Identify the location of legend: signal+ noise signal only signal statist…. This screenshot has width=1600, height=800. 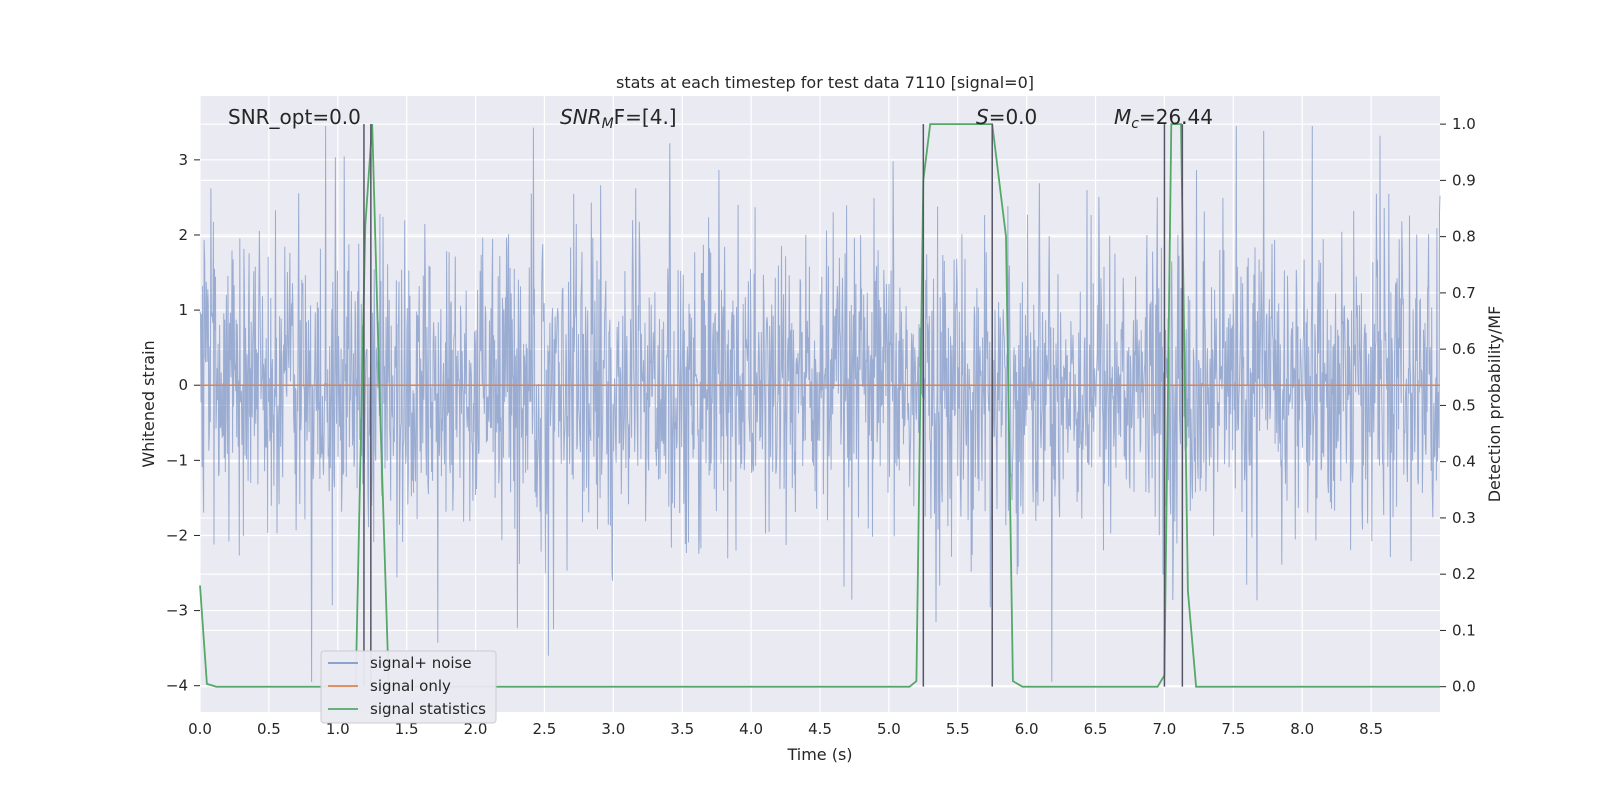
(408, 687).